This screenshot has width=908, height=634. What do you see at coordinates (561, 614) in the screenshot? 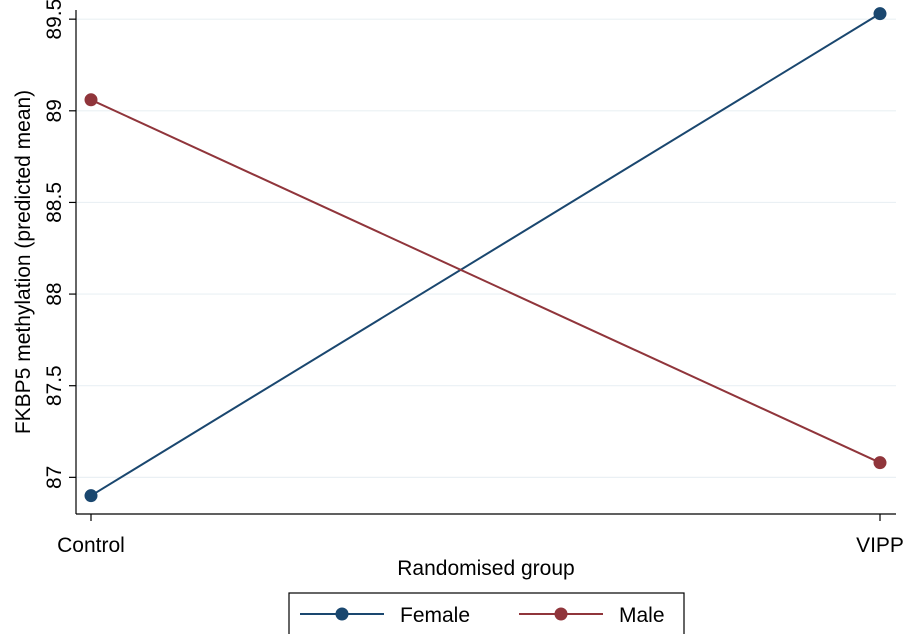
I see `legend-marker-male` at bounding box center [561, 614].